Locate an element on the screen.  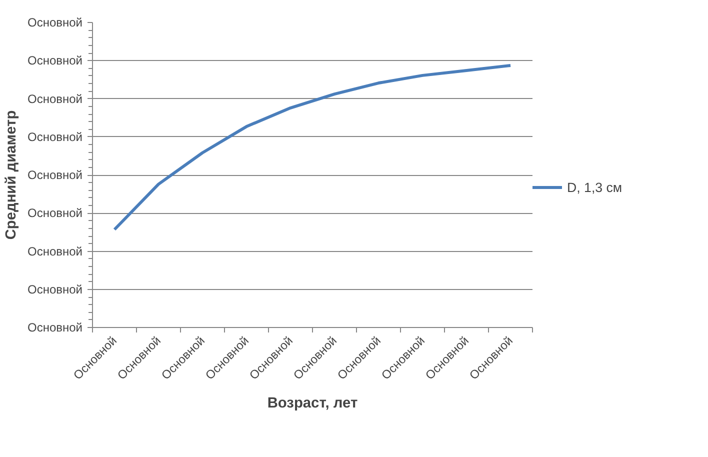
x-axis-title: Возраст, лет is located at coordinates (312, 403).